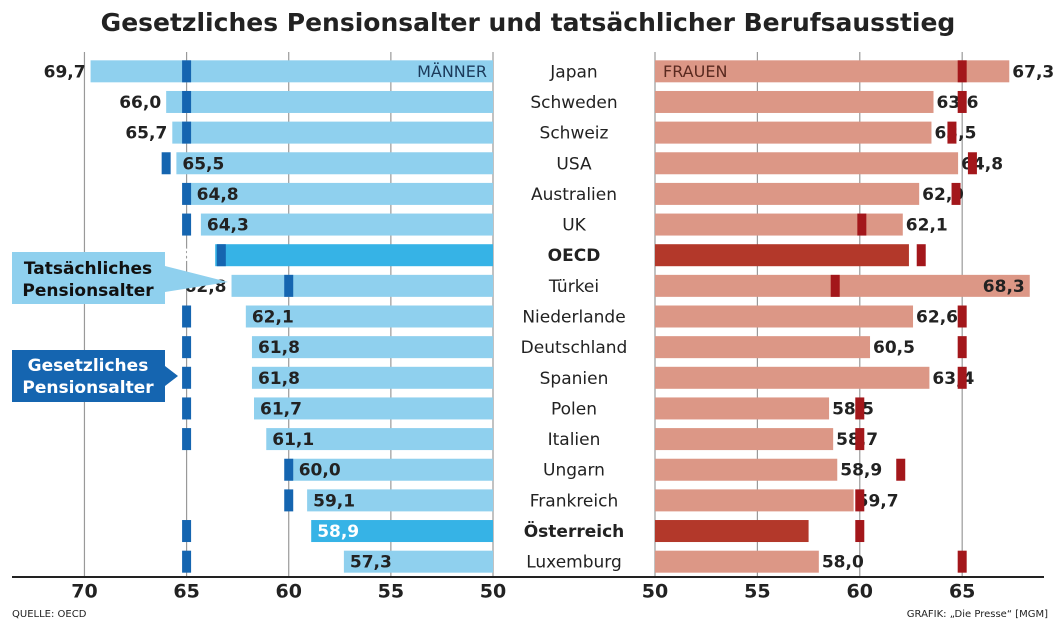 This screenshot has height=624, width=1056. Describe the element at coordinates (878, 501) in the screenshot. I see `value-label: 59,7` at that location.